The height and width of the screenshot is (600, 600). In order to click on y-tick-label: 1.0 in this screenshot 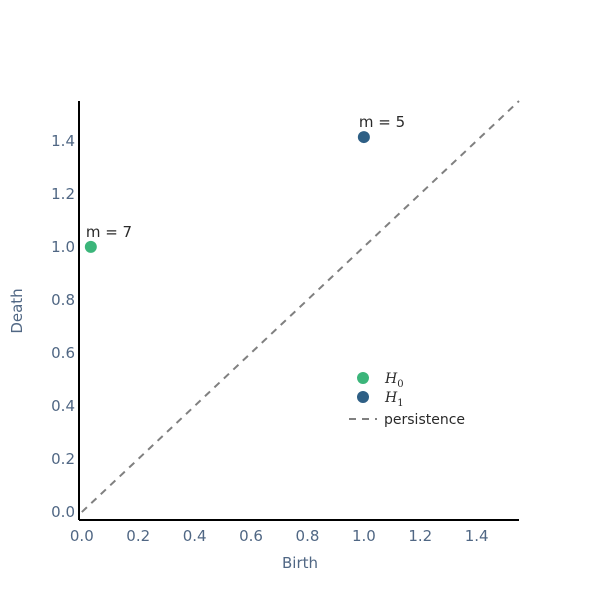, I will do `click(63, 247)`.